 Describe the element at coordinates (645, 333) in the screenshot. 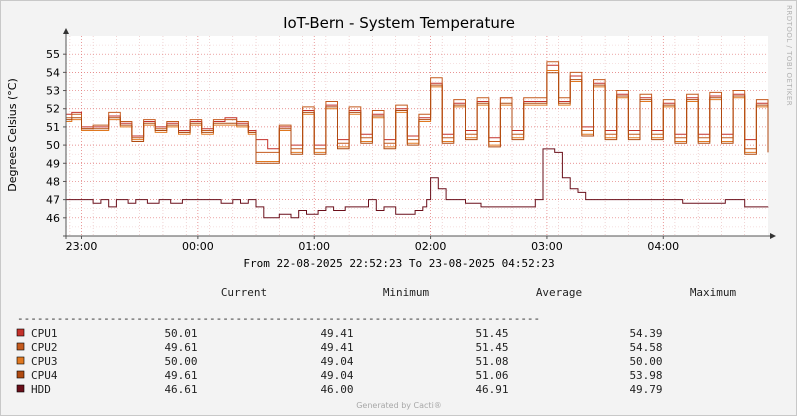

I see `legend-value: 54.39` at that location.